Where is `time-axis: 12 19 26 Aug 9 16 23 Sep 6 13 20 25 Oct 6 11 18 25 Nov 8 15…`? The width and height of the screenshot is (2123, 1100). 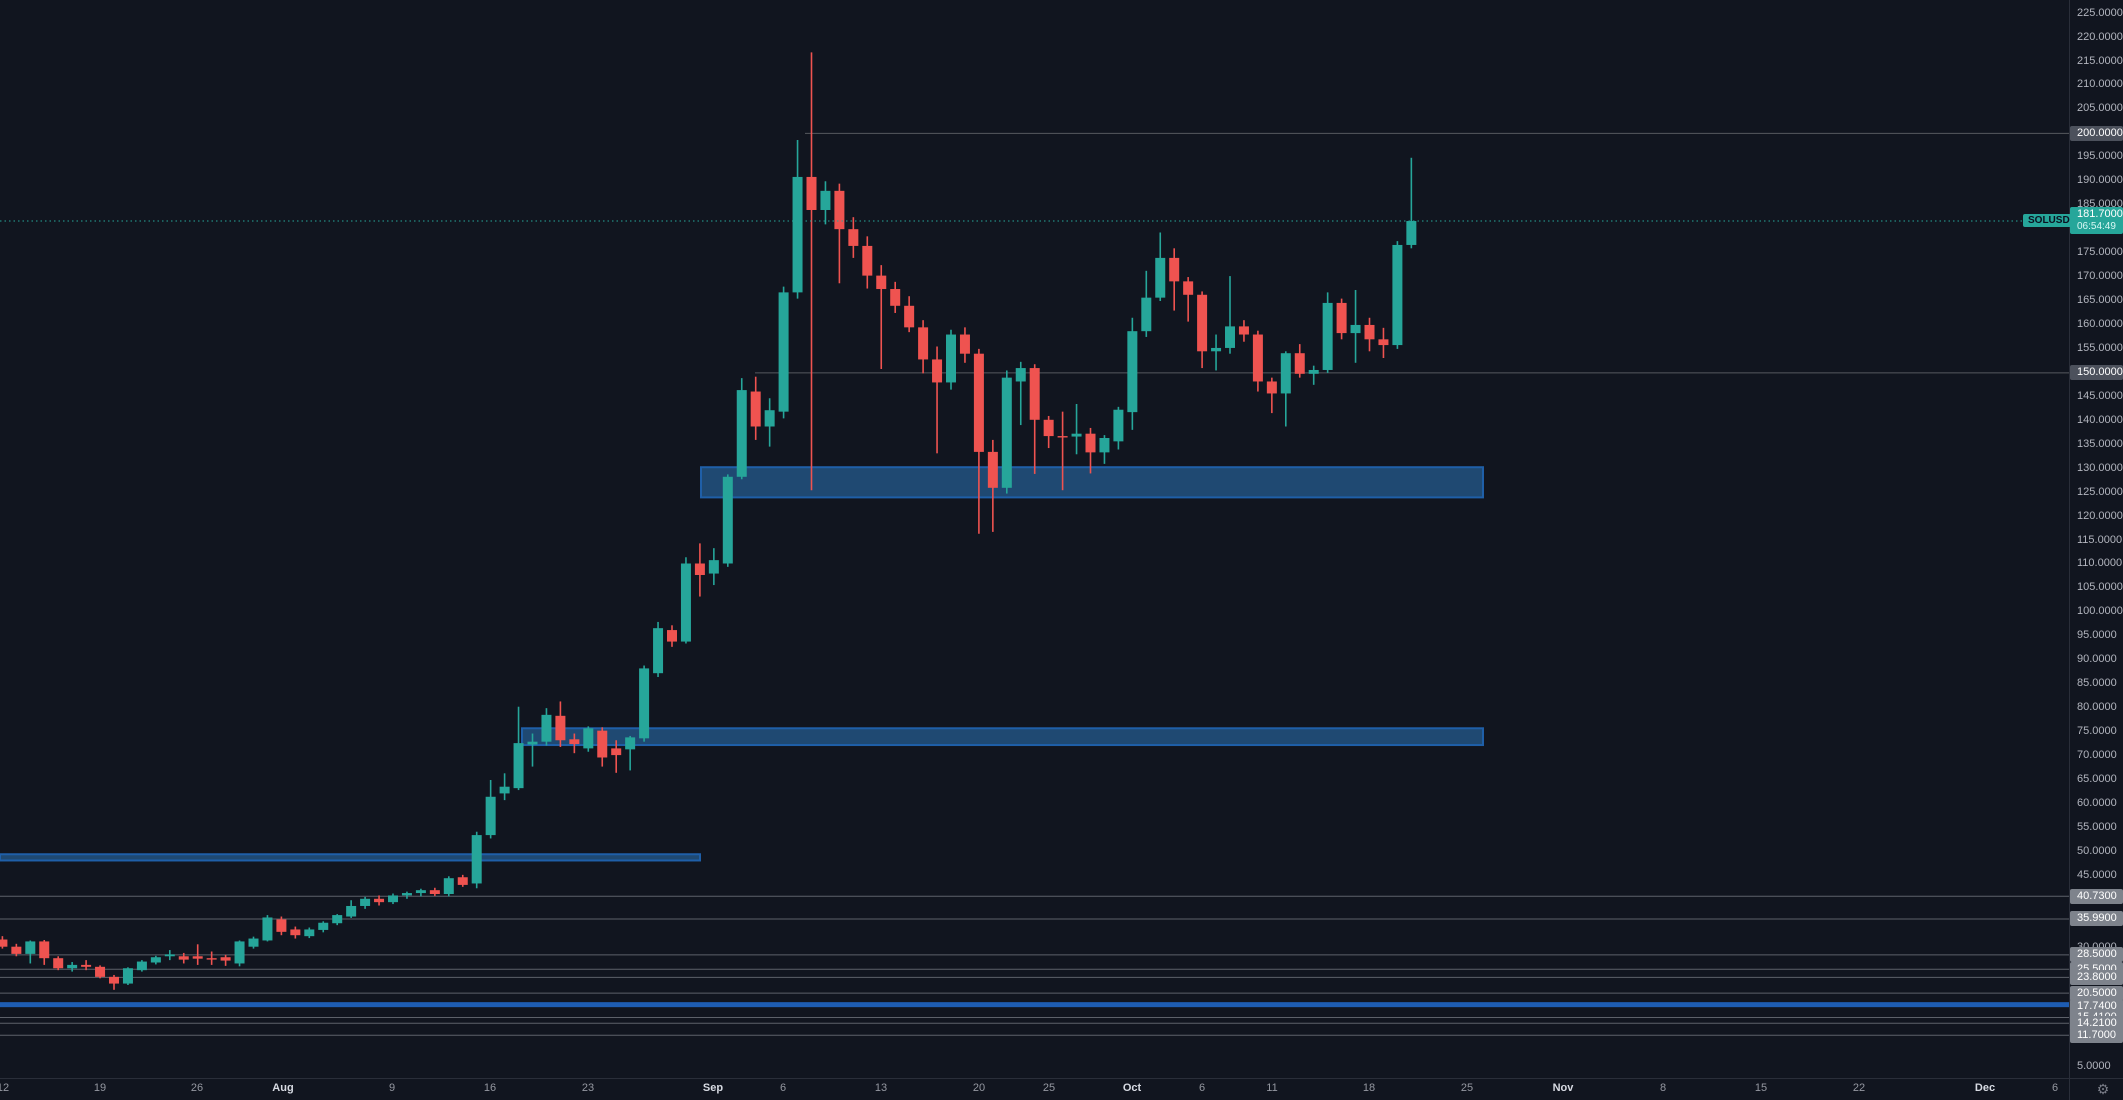 time-axis: 12 19 26 Aug 9 16 23 Sep 6 13 20 25 Oct 6 11 18 25 Nov 8 15… is located at coordinates (1034, 1089).